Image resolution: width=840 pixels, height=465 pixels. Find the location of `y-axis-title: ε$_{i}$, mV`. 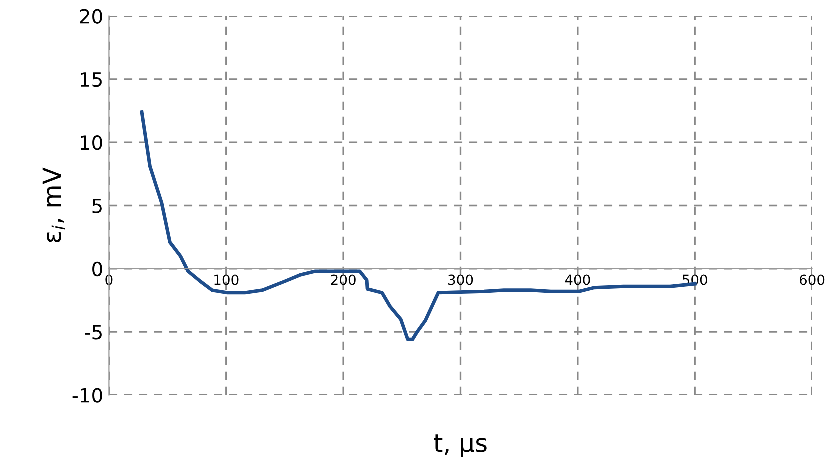

y-axis-title: ε$_{i}$, mV is located at coordinates (54, 205).